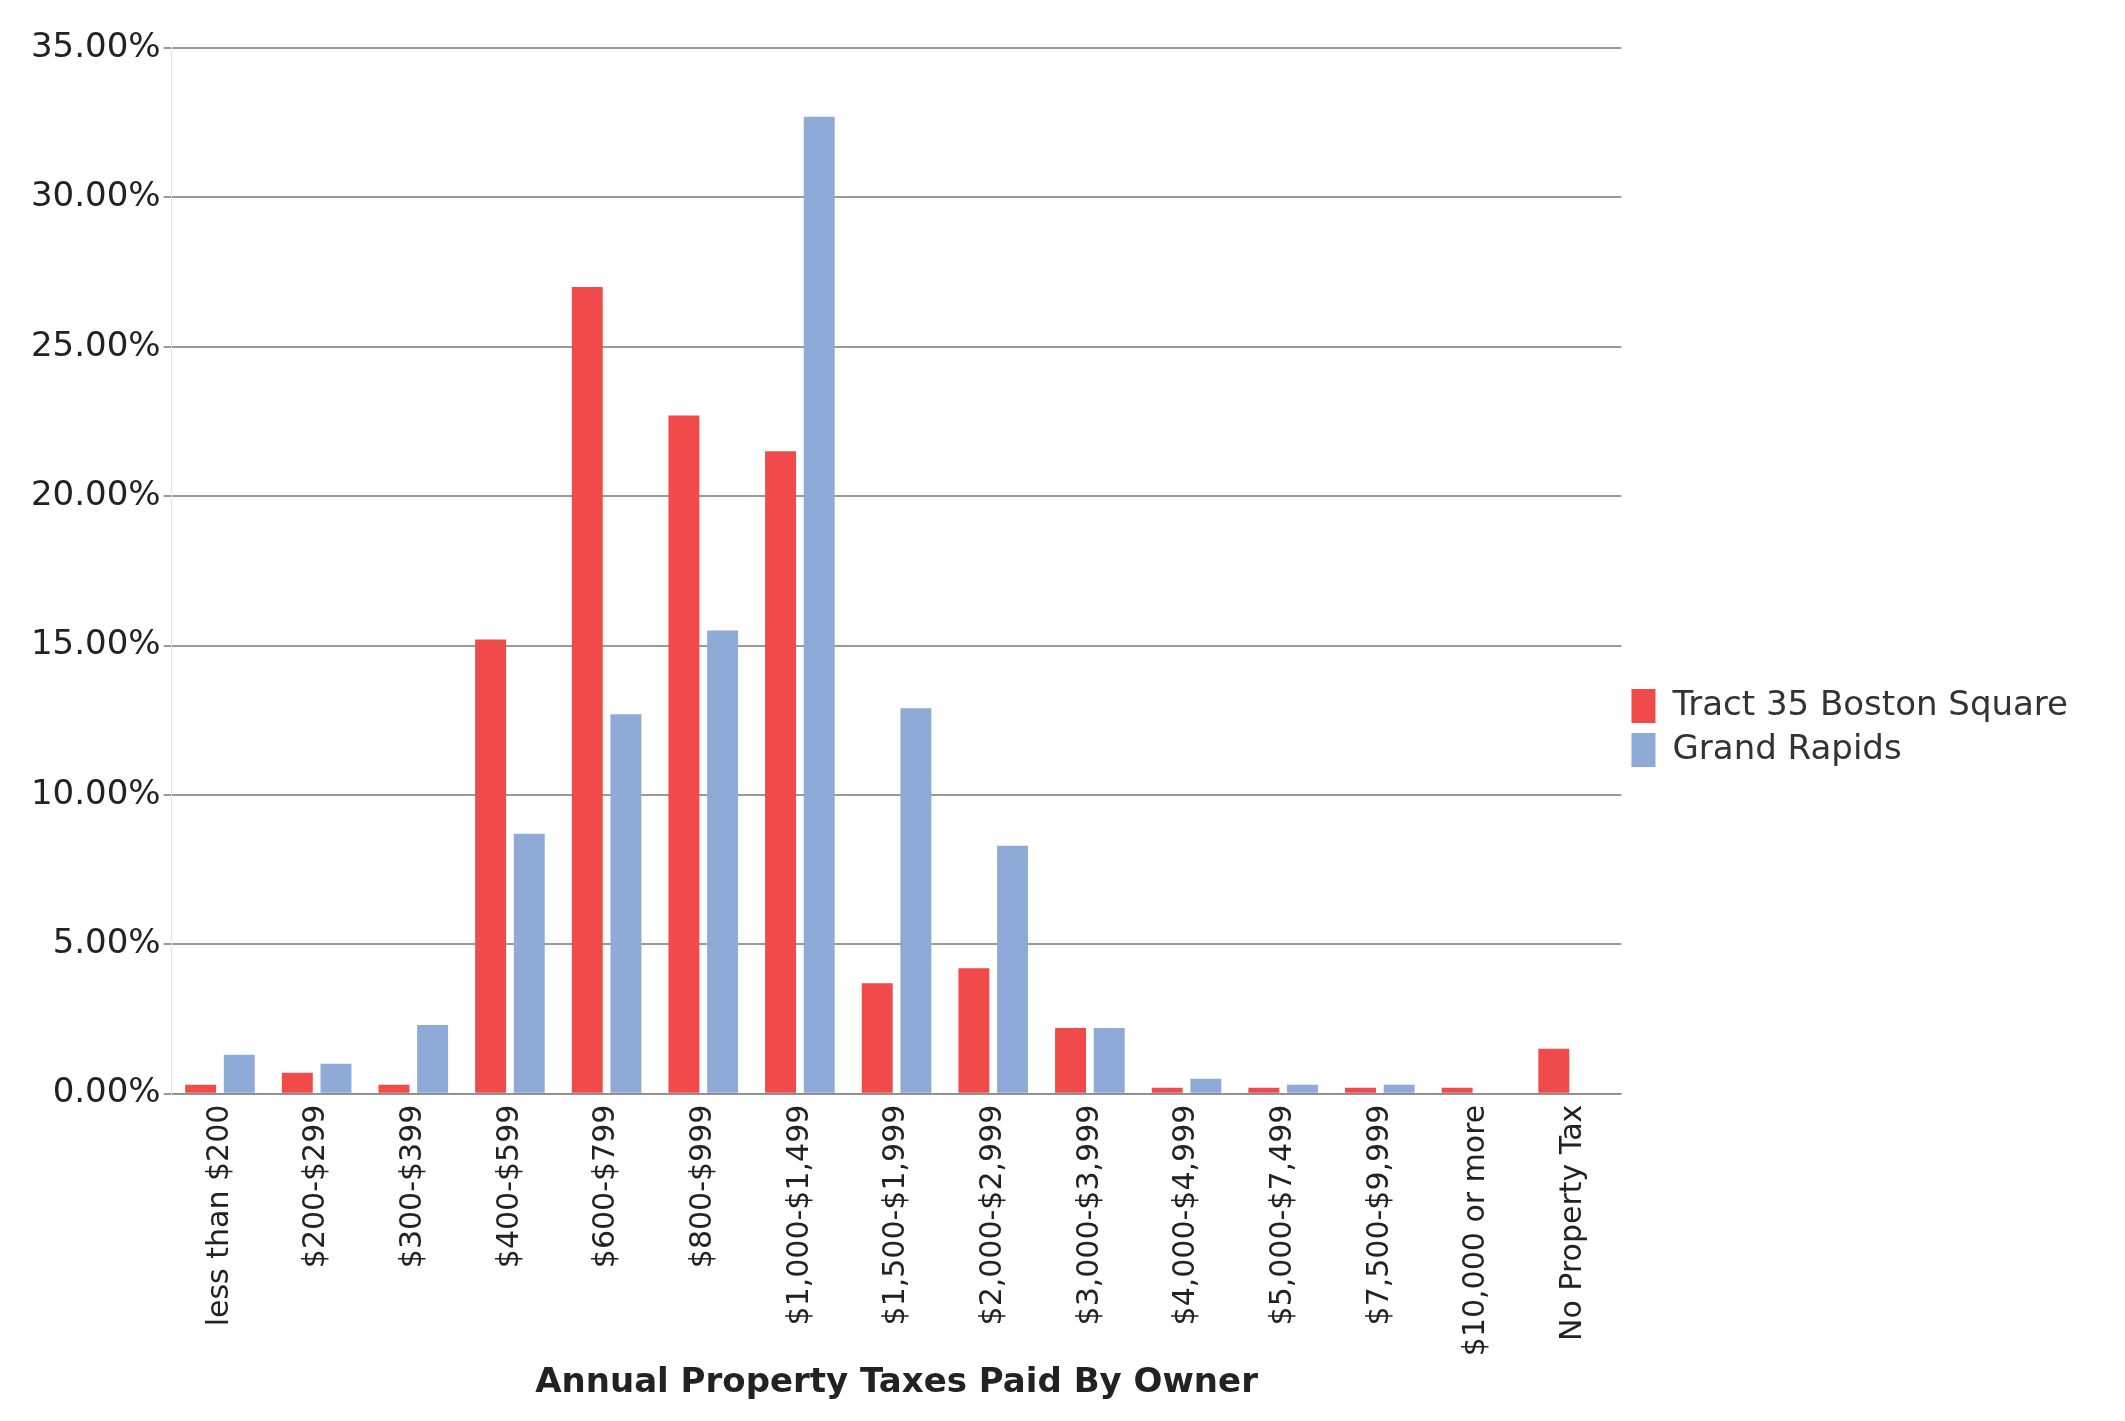  I want to click on x-tick-label: $600-$799, so click(604, 1186).